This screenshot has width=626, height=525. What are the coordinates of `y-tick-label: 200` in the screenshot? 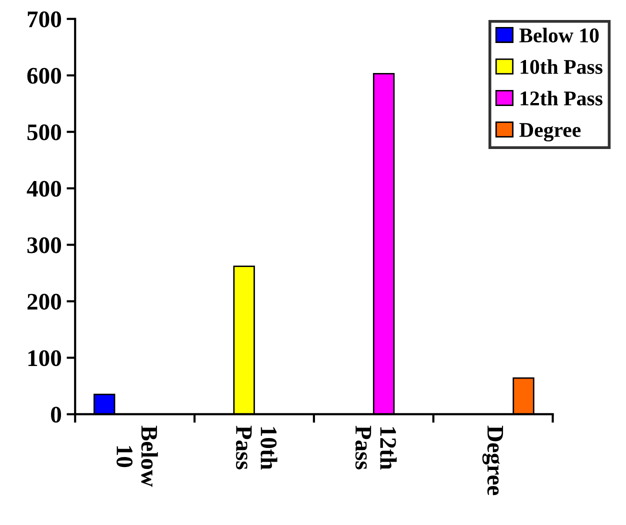 It's located at (45, 302).